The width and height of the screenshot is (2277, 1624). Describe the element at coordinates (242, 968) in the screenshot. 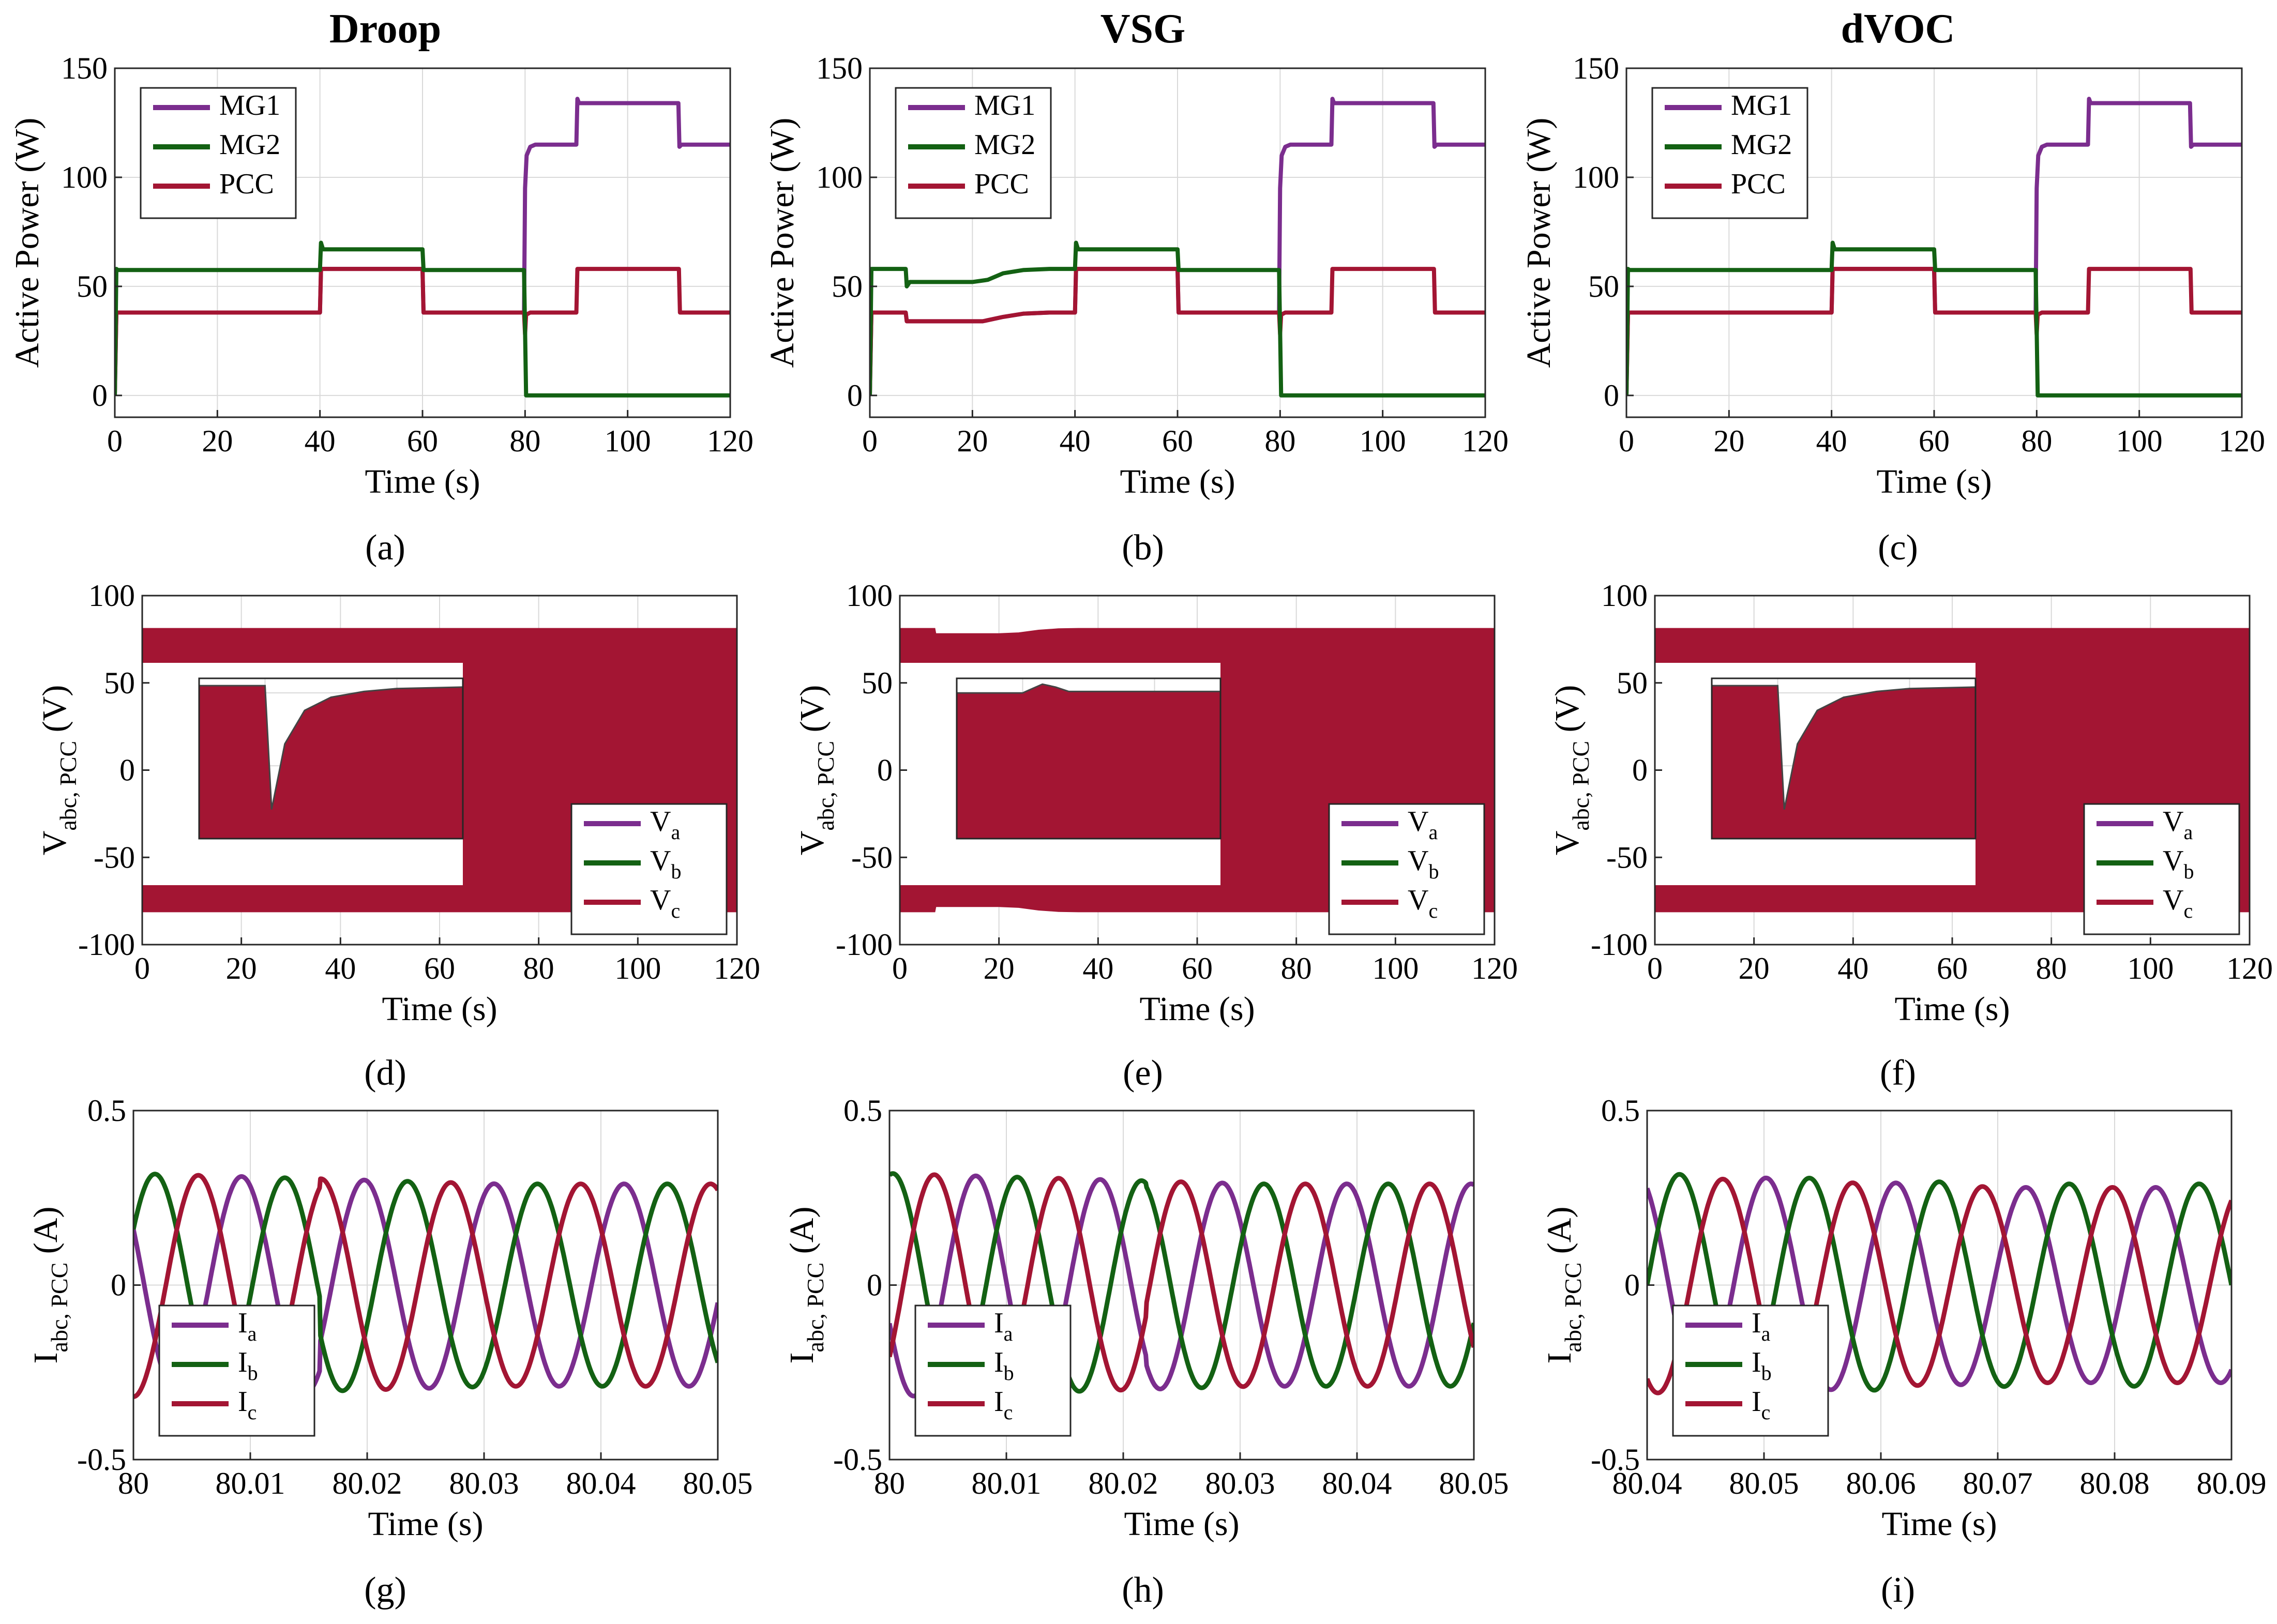

I see `x-tick-label: 20` at that location.